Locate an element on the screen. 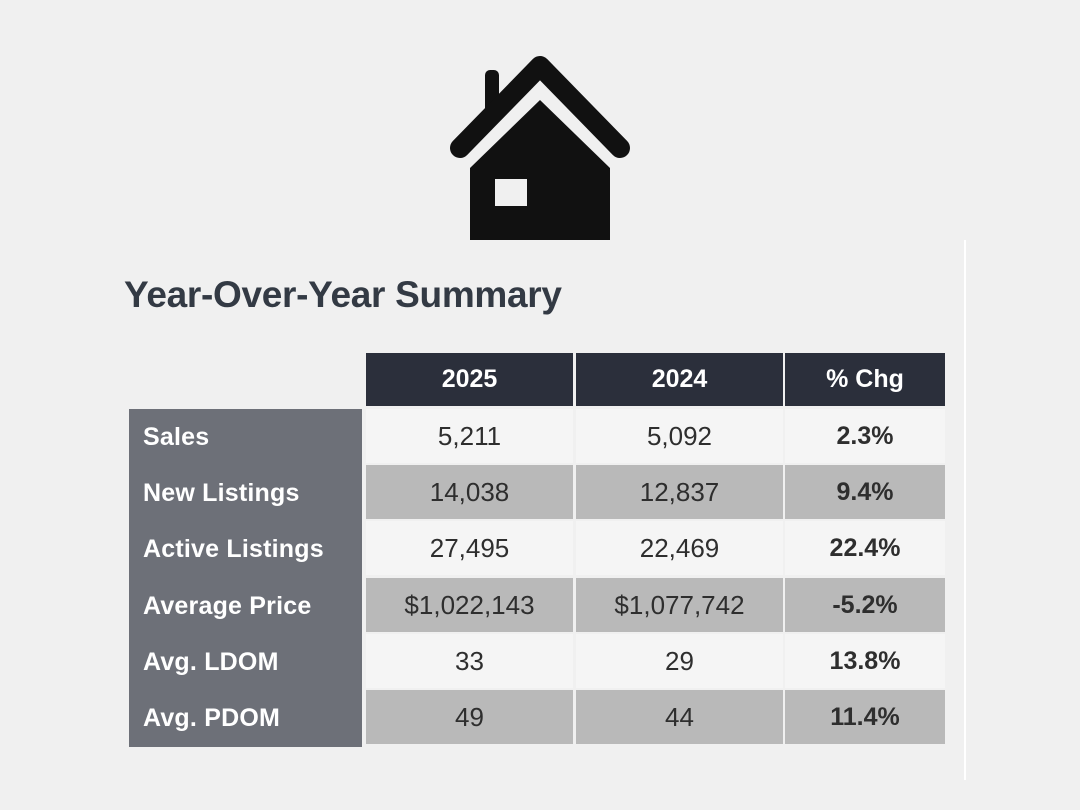 The width and height of the screenshot is (1080, 810). change-cell: -5.2% is located at coordinates (865, 605).